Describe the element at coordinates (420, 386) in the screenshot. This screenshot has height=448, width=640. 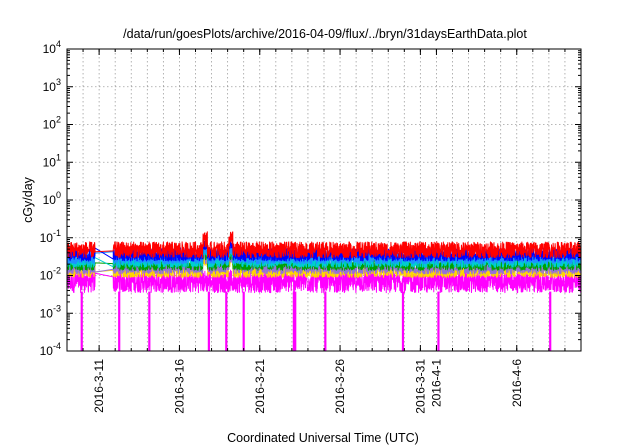
I see `x-tick-label: 2016-3-31` at that location.